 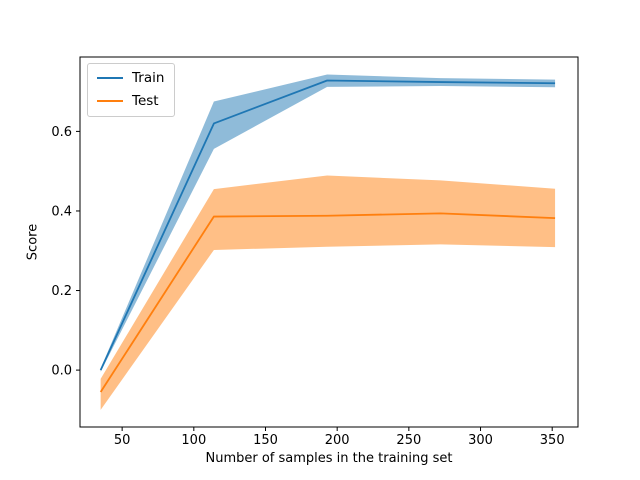 What do you see at coordinates (110, 101) in the screenshot?
I see `test-line-swatch` at bounding box center [110, 101].